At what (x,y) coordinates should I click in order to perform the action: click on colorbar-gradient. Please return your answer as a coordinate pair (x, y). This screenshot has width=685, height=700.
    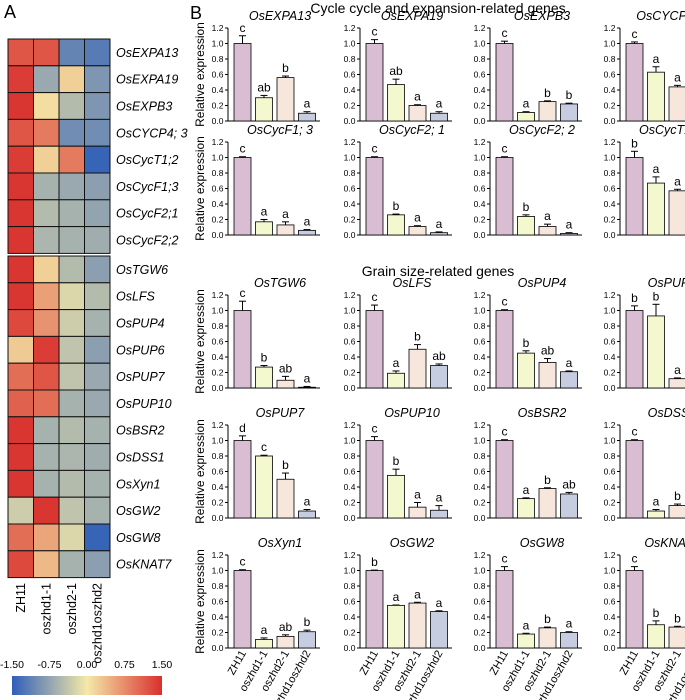
    Looking at the image, I should click on (87, 685).